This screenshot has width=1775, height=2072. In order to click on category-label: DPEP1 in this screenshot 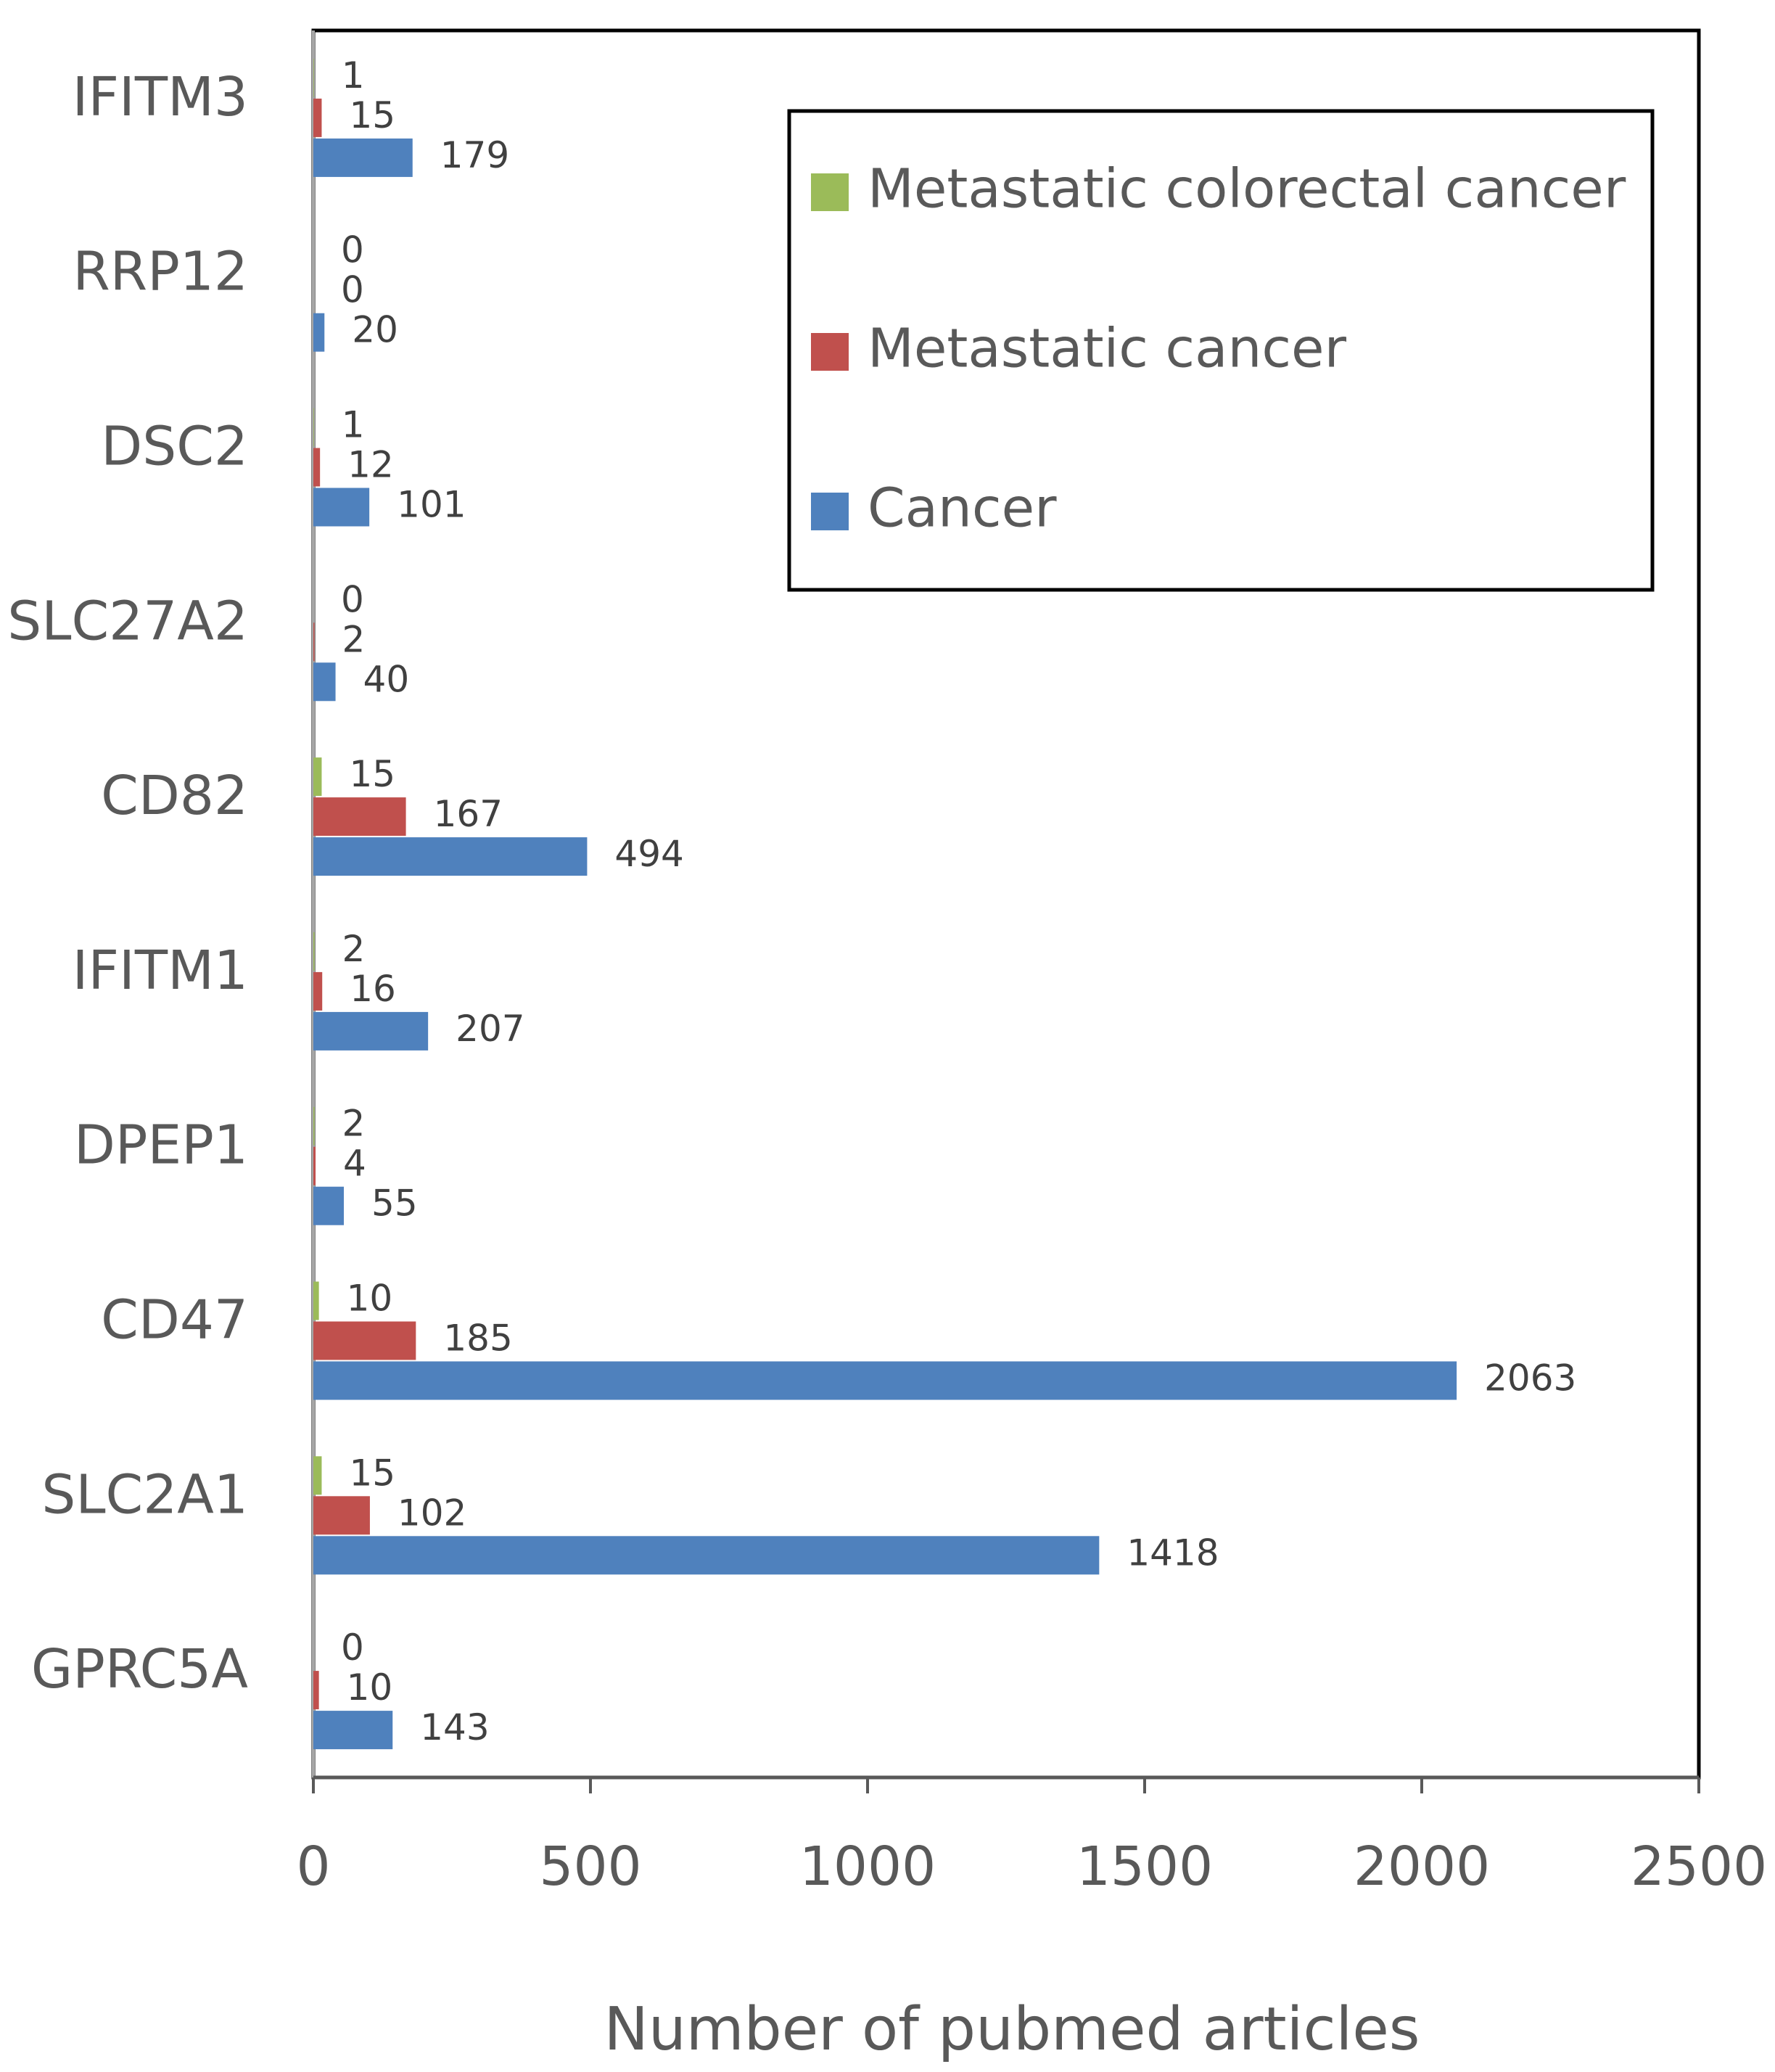, I will do `click(161, 1145)`.